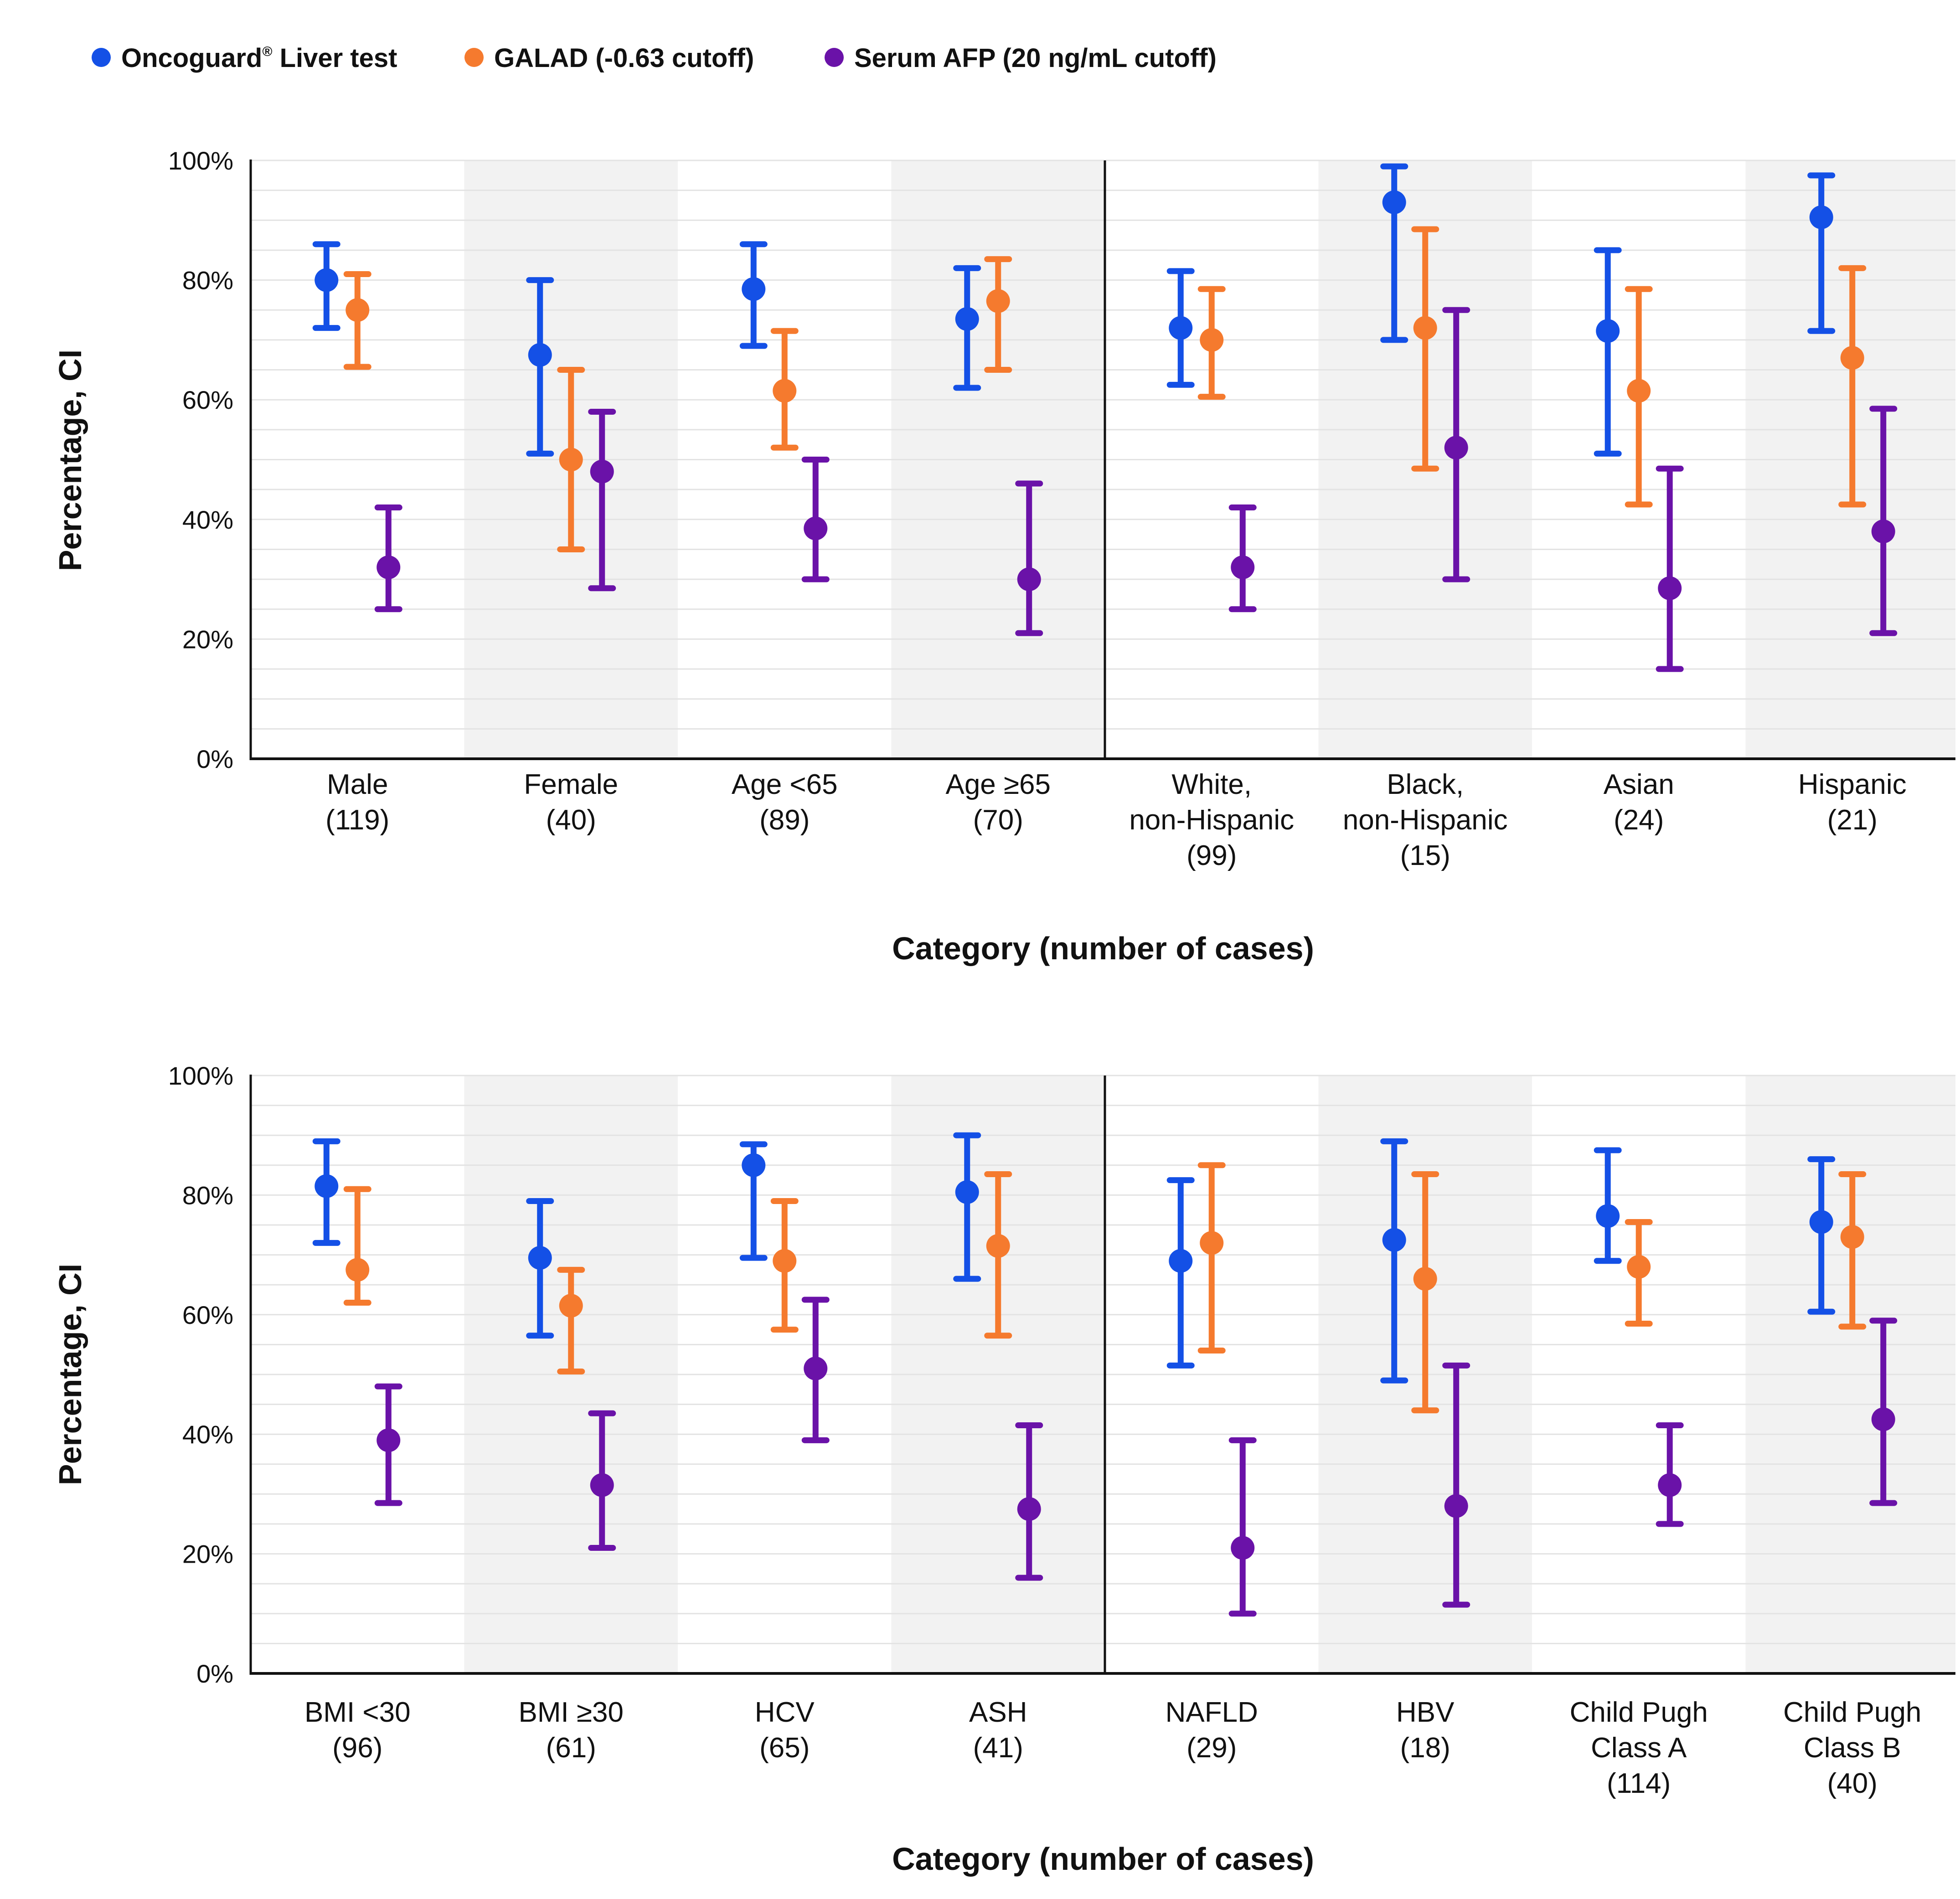  Describe the element at coordinates (1211, 820) in the screenshot. I see `category-label: White, non-Hispanic (99)` at that location.